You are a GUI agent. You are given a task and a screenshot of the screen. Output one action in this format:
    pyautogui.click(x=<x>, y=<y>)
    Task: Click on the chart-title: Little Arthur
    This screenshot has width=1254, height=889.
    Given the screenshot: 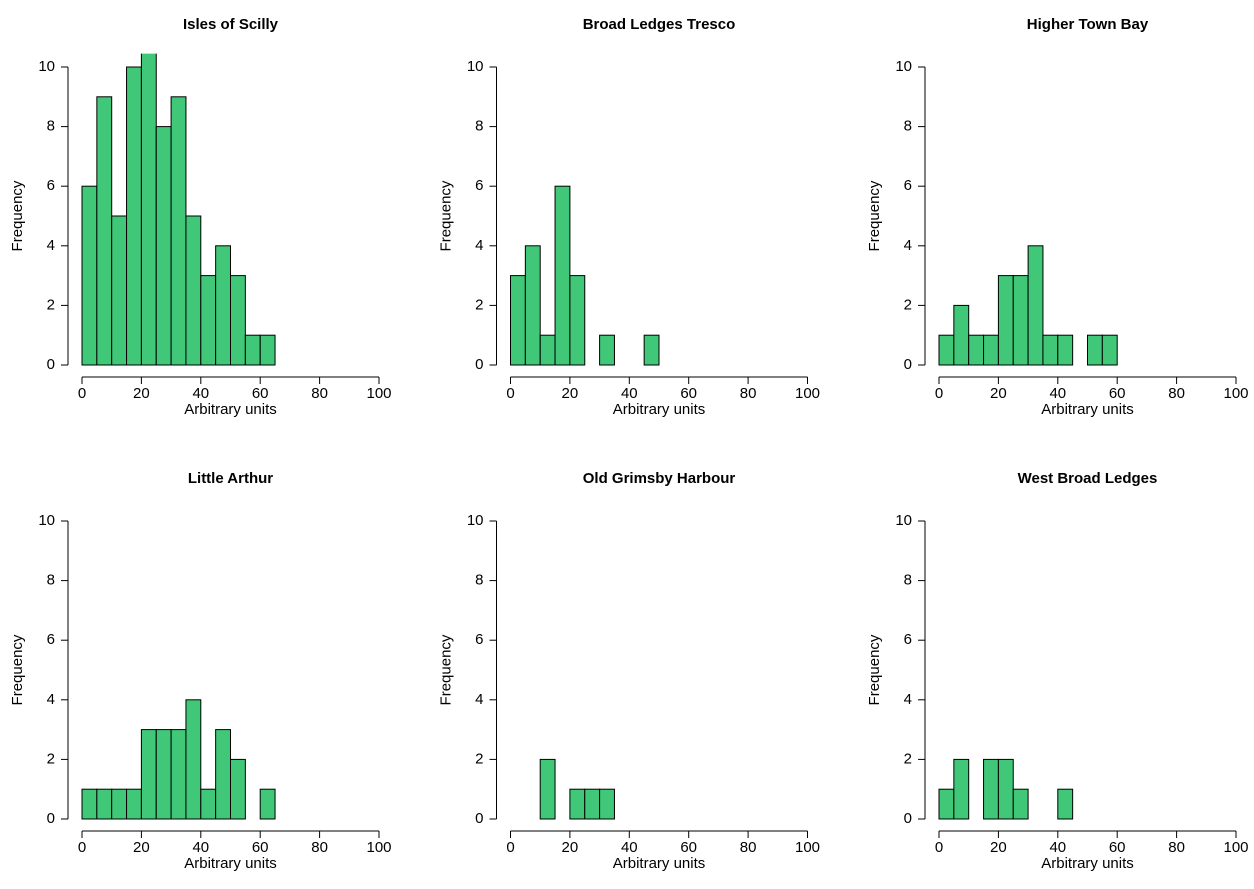 What is the action you would take?
    pyautogui.click(x=230, y=478)
    